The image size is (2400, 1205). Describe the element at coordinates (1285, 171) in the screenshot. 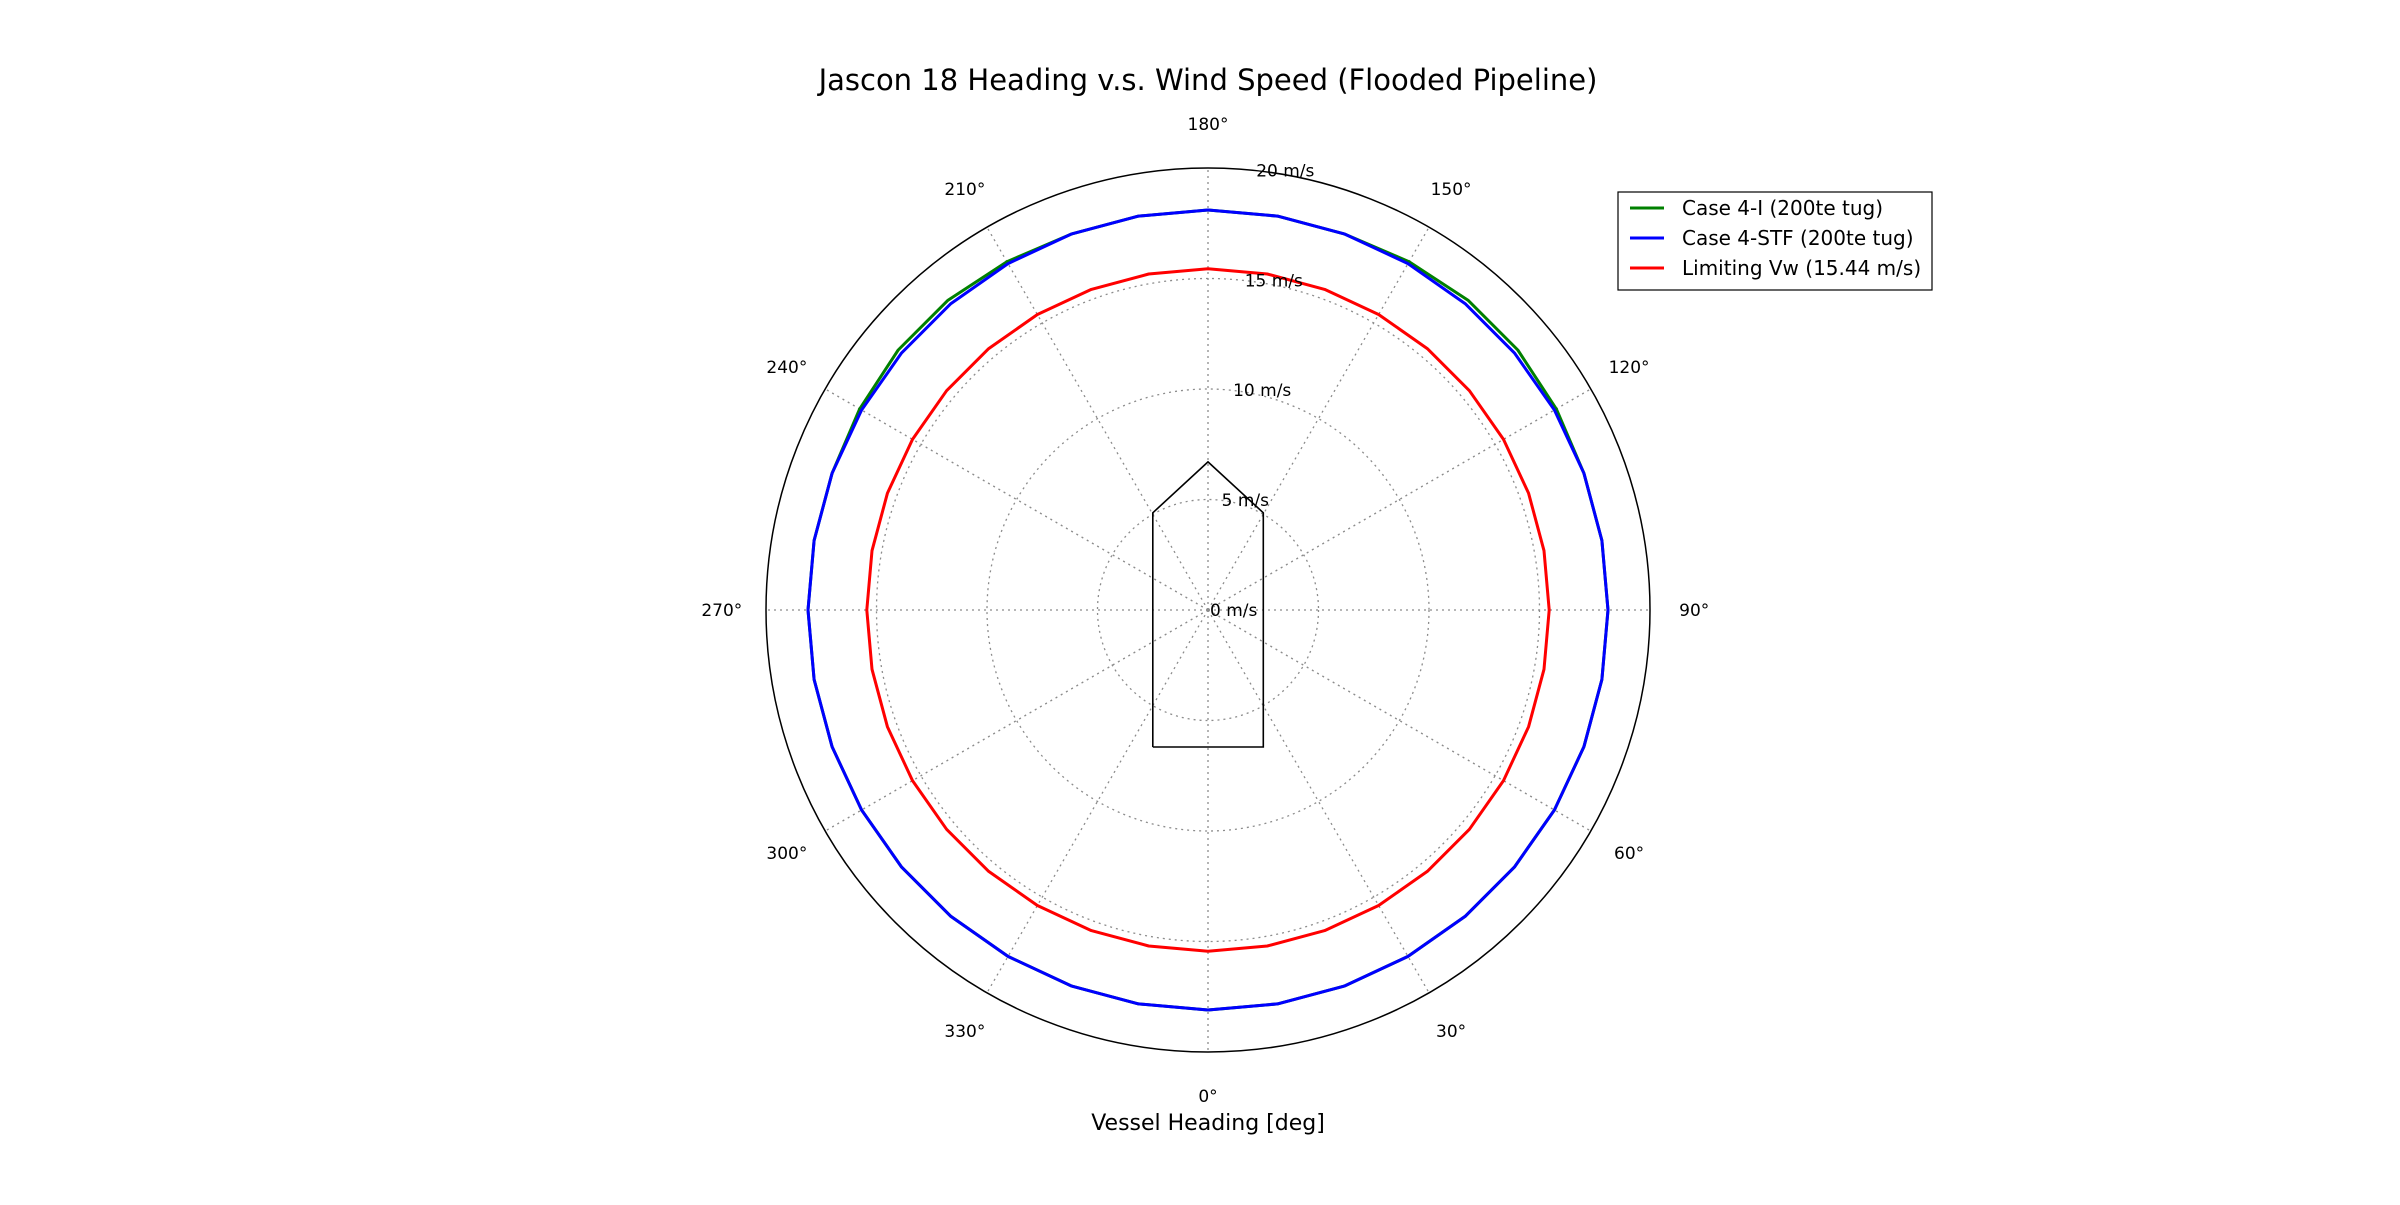

I see `radial-tick-label: 20 m/s` at that location.